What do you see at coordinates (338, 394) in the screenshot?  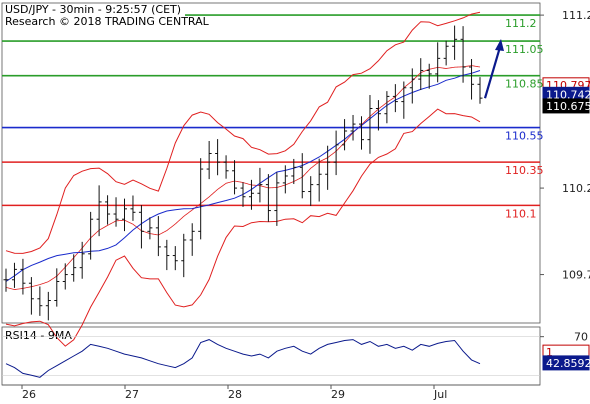 I see `x-tick-label-3: 29` at bounding box center [338, 394].